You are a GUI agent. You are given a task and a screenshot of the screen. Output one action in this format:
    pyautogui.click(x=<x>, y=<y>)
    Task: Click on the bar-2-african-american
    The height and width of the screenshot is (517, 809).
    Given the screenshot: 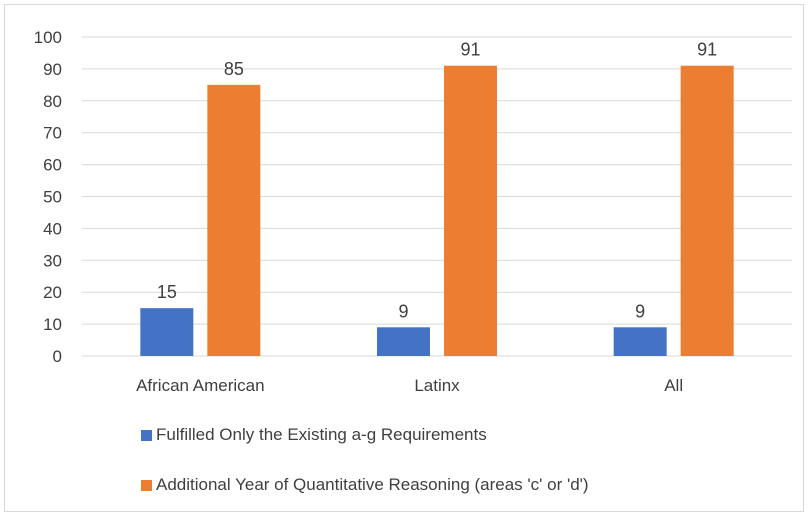 What is the action you would take?
    pyautogui.click(x=233, y=220)
    